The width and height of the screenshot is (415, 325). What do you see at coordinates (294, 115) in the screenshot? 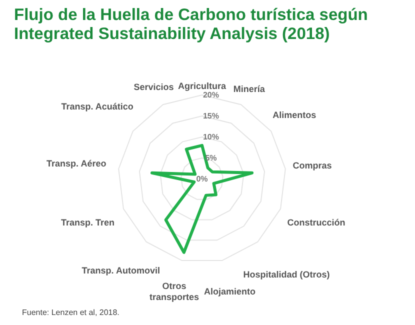
I see `spoke-label: Alimentos` at bounding box center [294, 115].